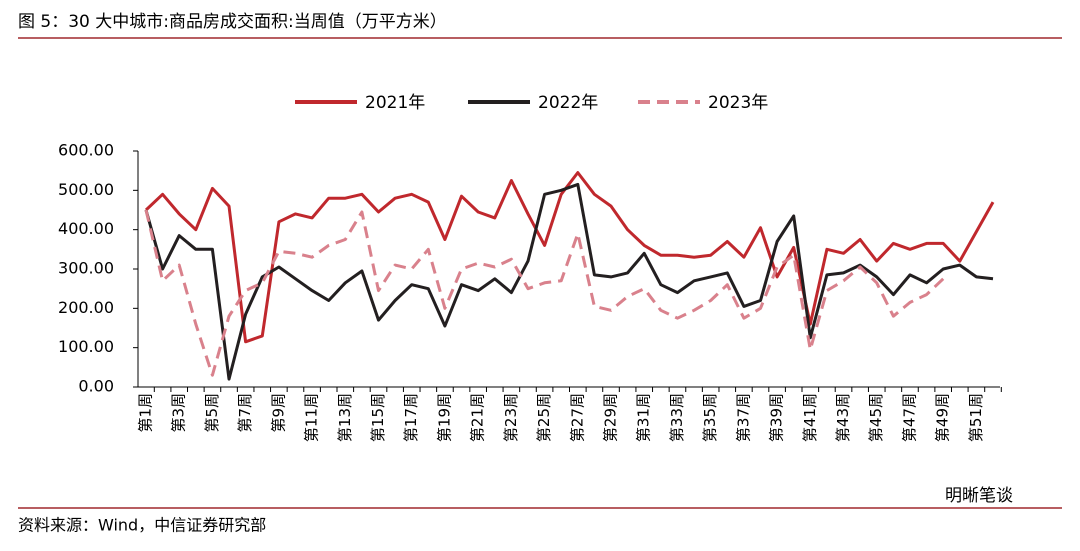  What do you see at coordinates (86, 307) in the screenshot?
I see `y-tick-label: 200.00` at bounding box center [86, 307].